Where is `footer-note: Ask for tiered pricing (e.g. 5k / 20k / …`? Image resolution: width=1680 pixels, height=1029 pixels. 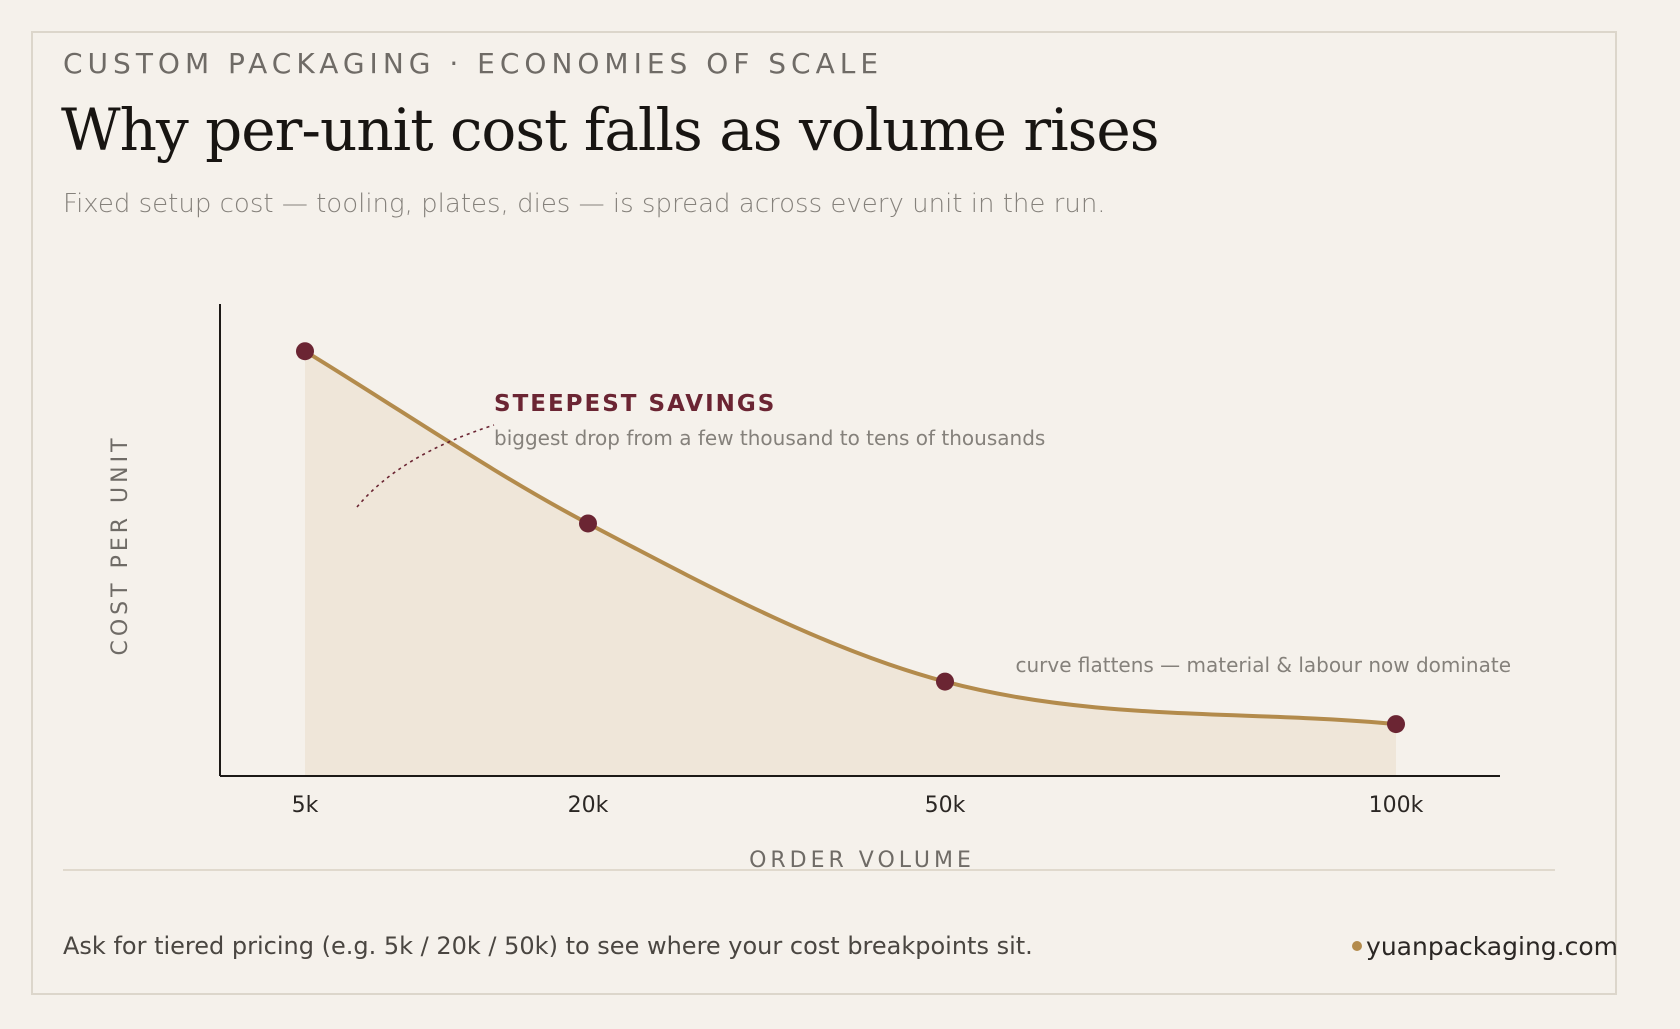
footer-note: Ask for tiered pricing (e.g. 5k / 20k / … is located at coordinates (548, 946).